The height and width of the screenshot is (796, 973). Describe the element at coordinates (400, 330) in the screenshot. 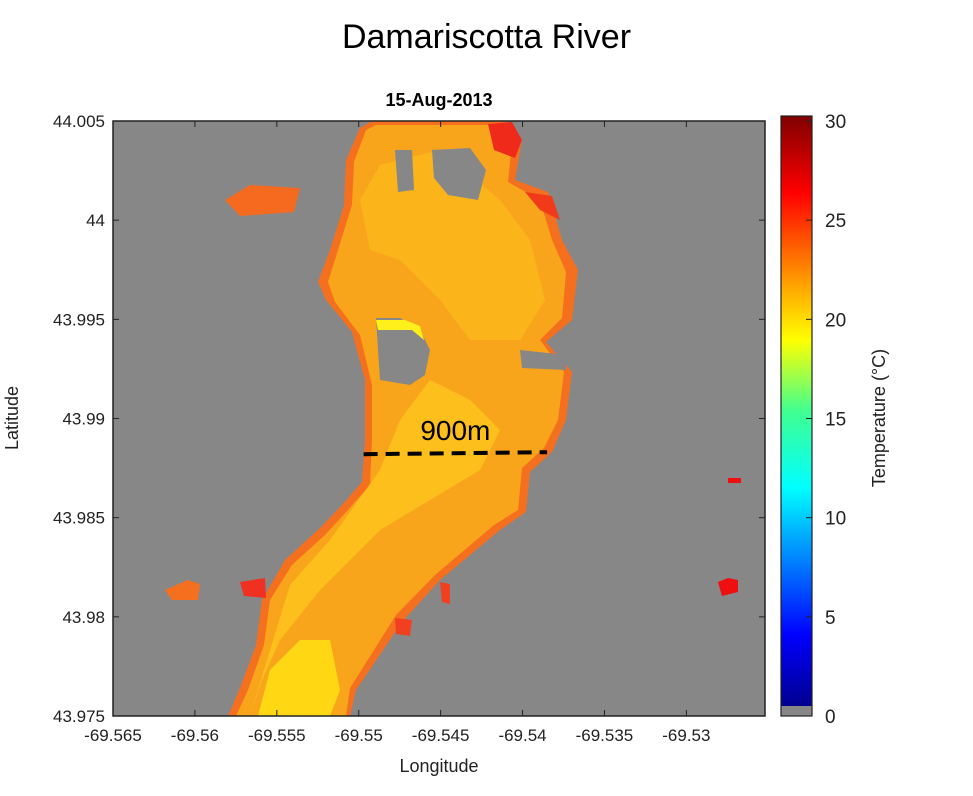

I see `yellow-inlet-edge` at that location.